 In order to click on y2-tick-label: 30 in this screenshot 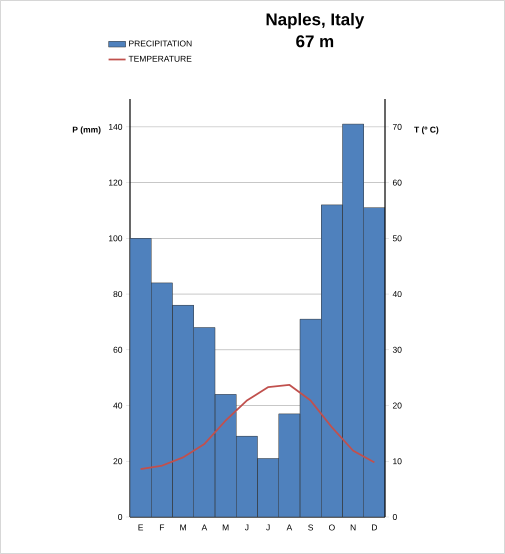, I will do `click(397, 349)`.